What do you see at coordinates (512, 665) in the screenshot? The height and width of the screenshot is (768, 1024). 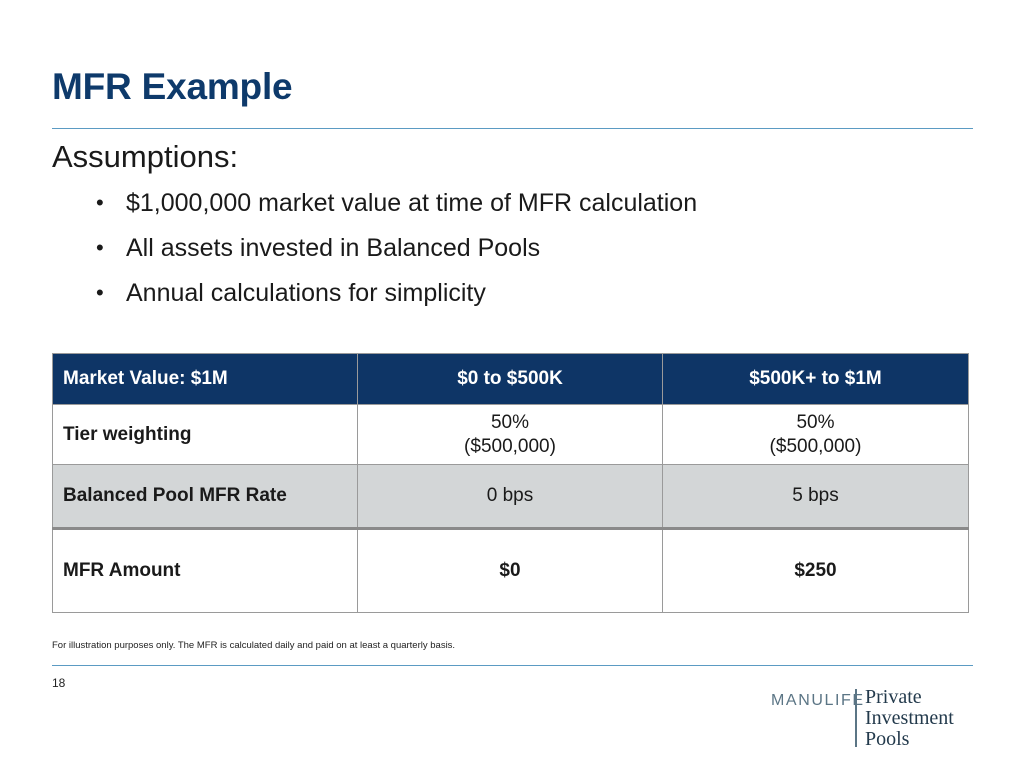 I see `footer-divider` at bounding box center [512, 665].